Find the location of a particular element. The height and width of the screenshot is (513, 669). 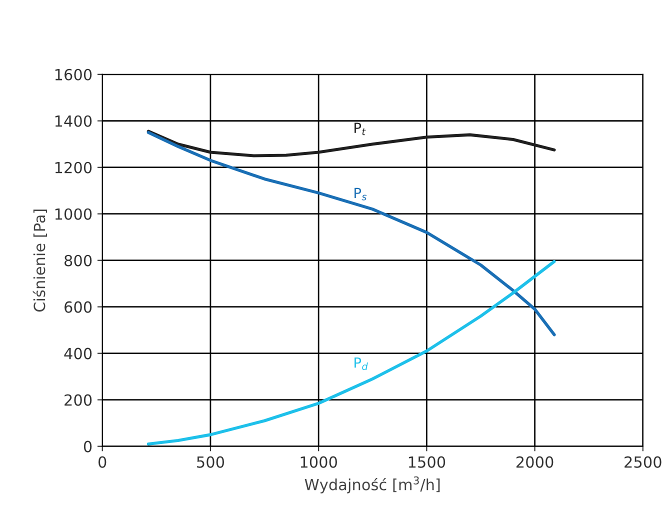

x-tick-label: 2000 is located at coordinates (535, 462).